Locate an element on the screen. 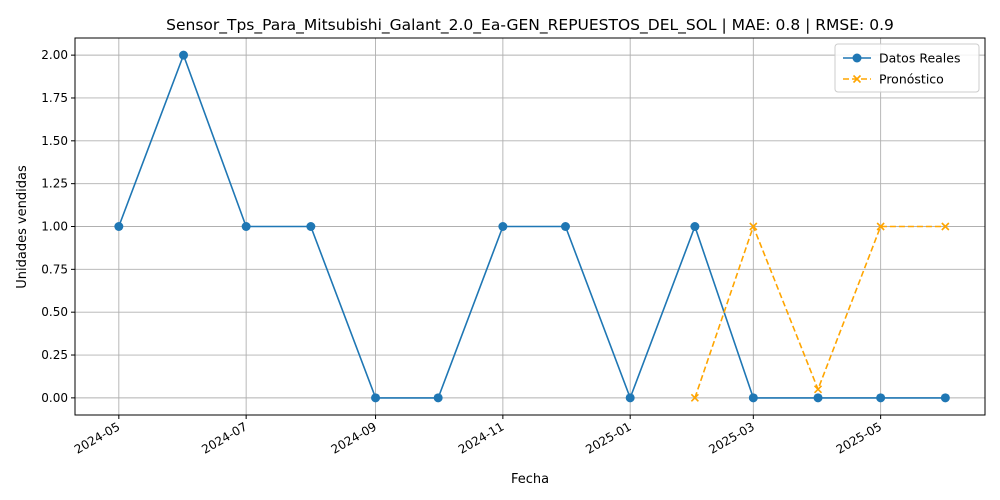 The width and height of the screenshot is (1000, 500). legend-box is located at coordinates (907, 68).